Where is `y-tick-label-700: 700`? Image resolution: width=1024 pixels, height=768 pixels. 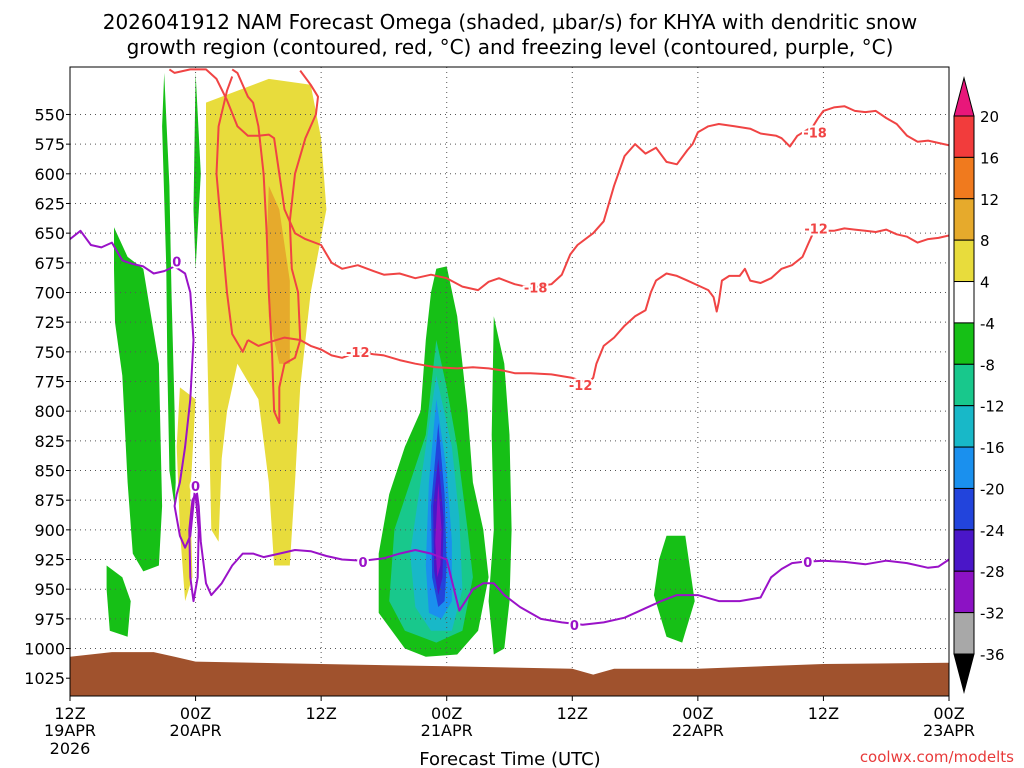 y-tick-label-700: 700 is located at coordinates (49, 292).